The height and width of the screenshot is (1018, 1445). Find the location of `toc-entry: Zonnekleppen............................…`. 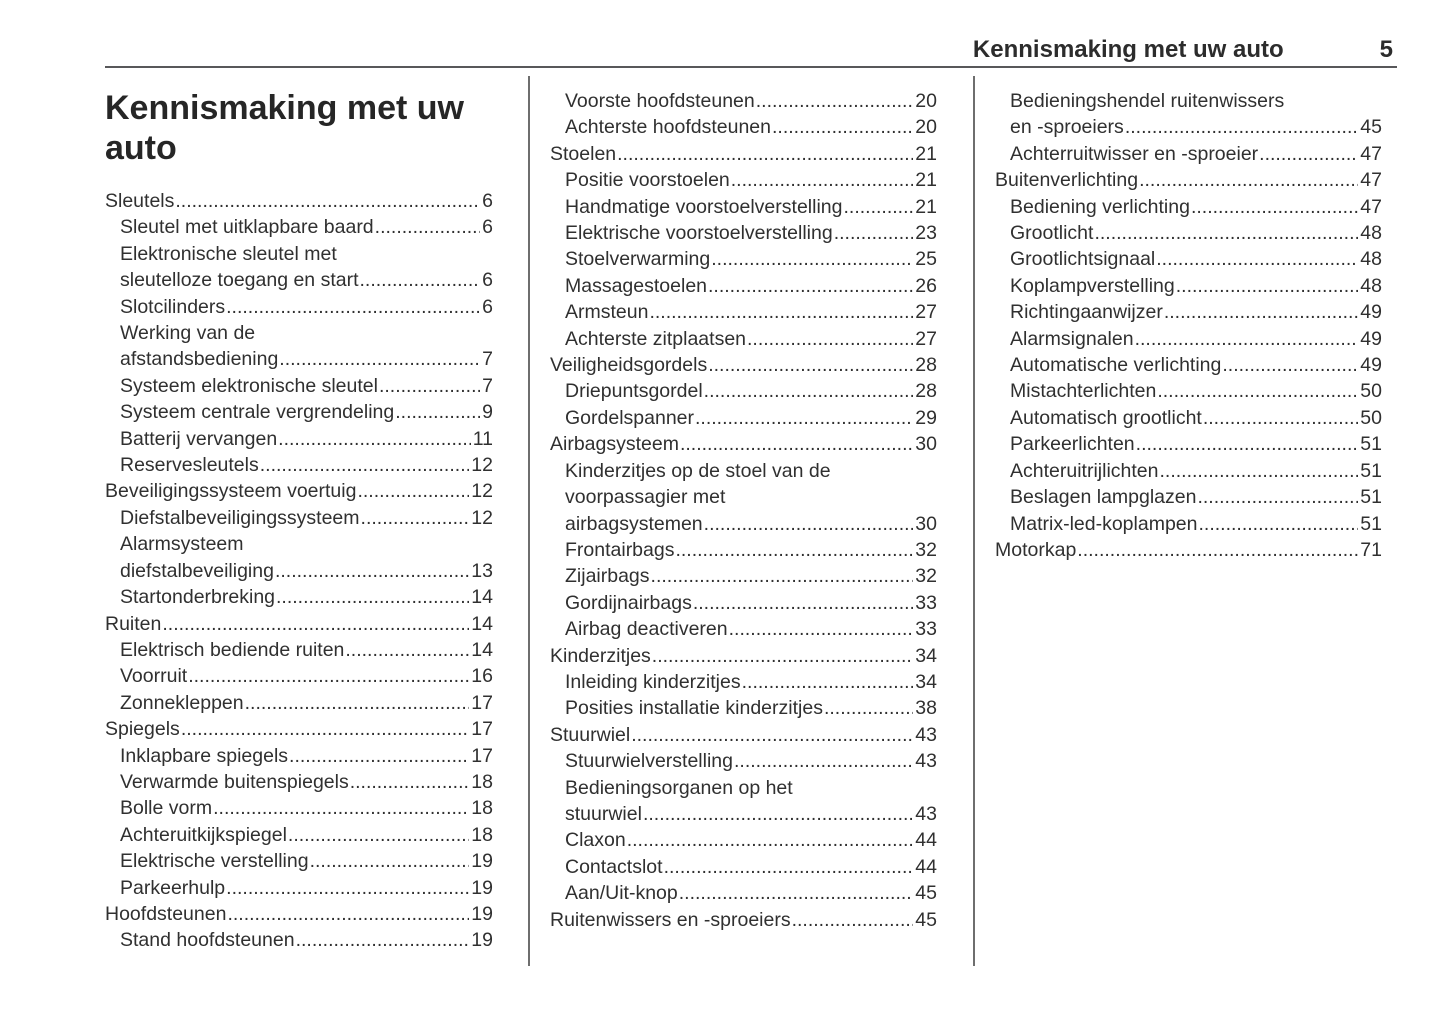

toc-entry: Zonnekleppen............................… is located at coordinates (299, 703).